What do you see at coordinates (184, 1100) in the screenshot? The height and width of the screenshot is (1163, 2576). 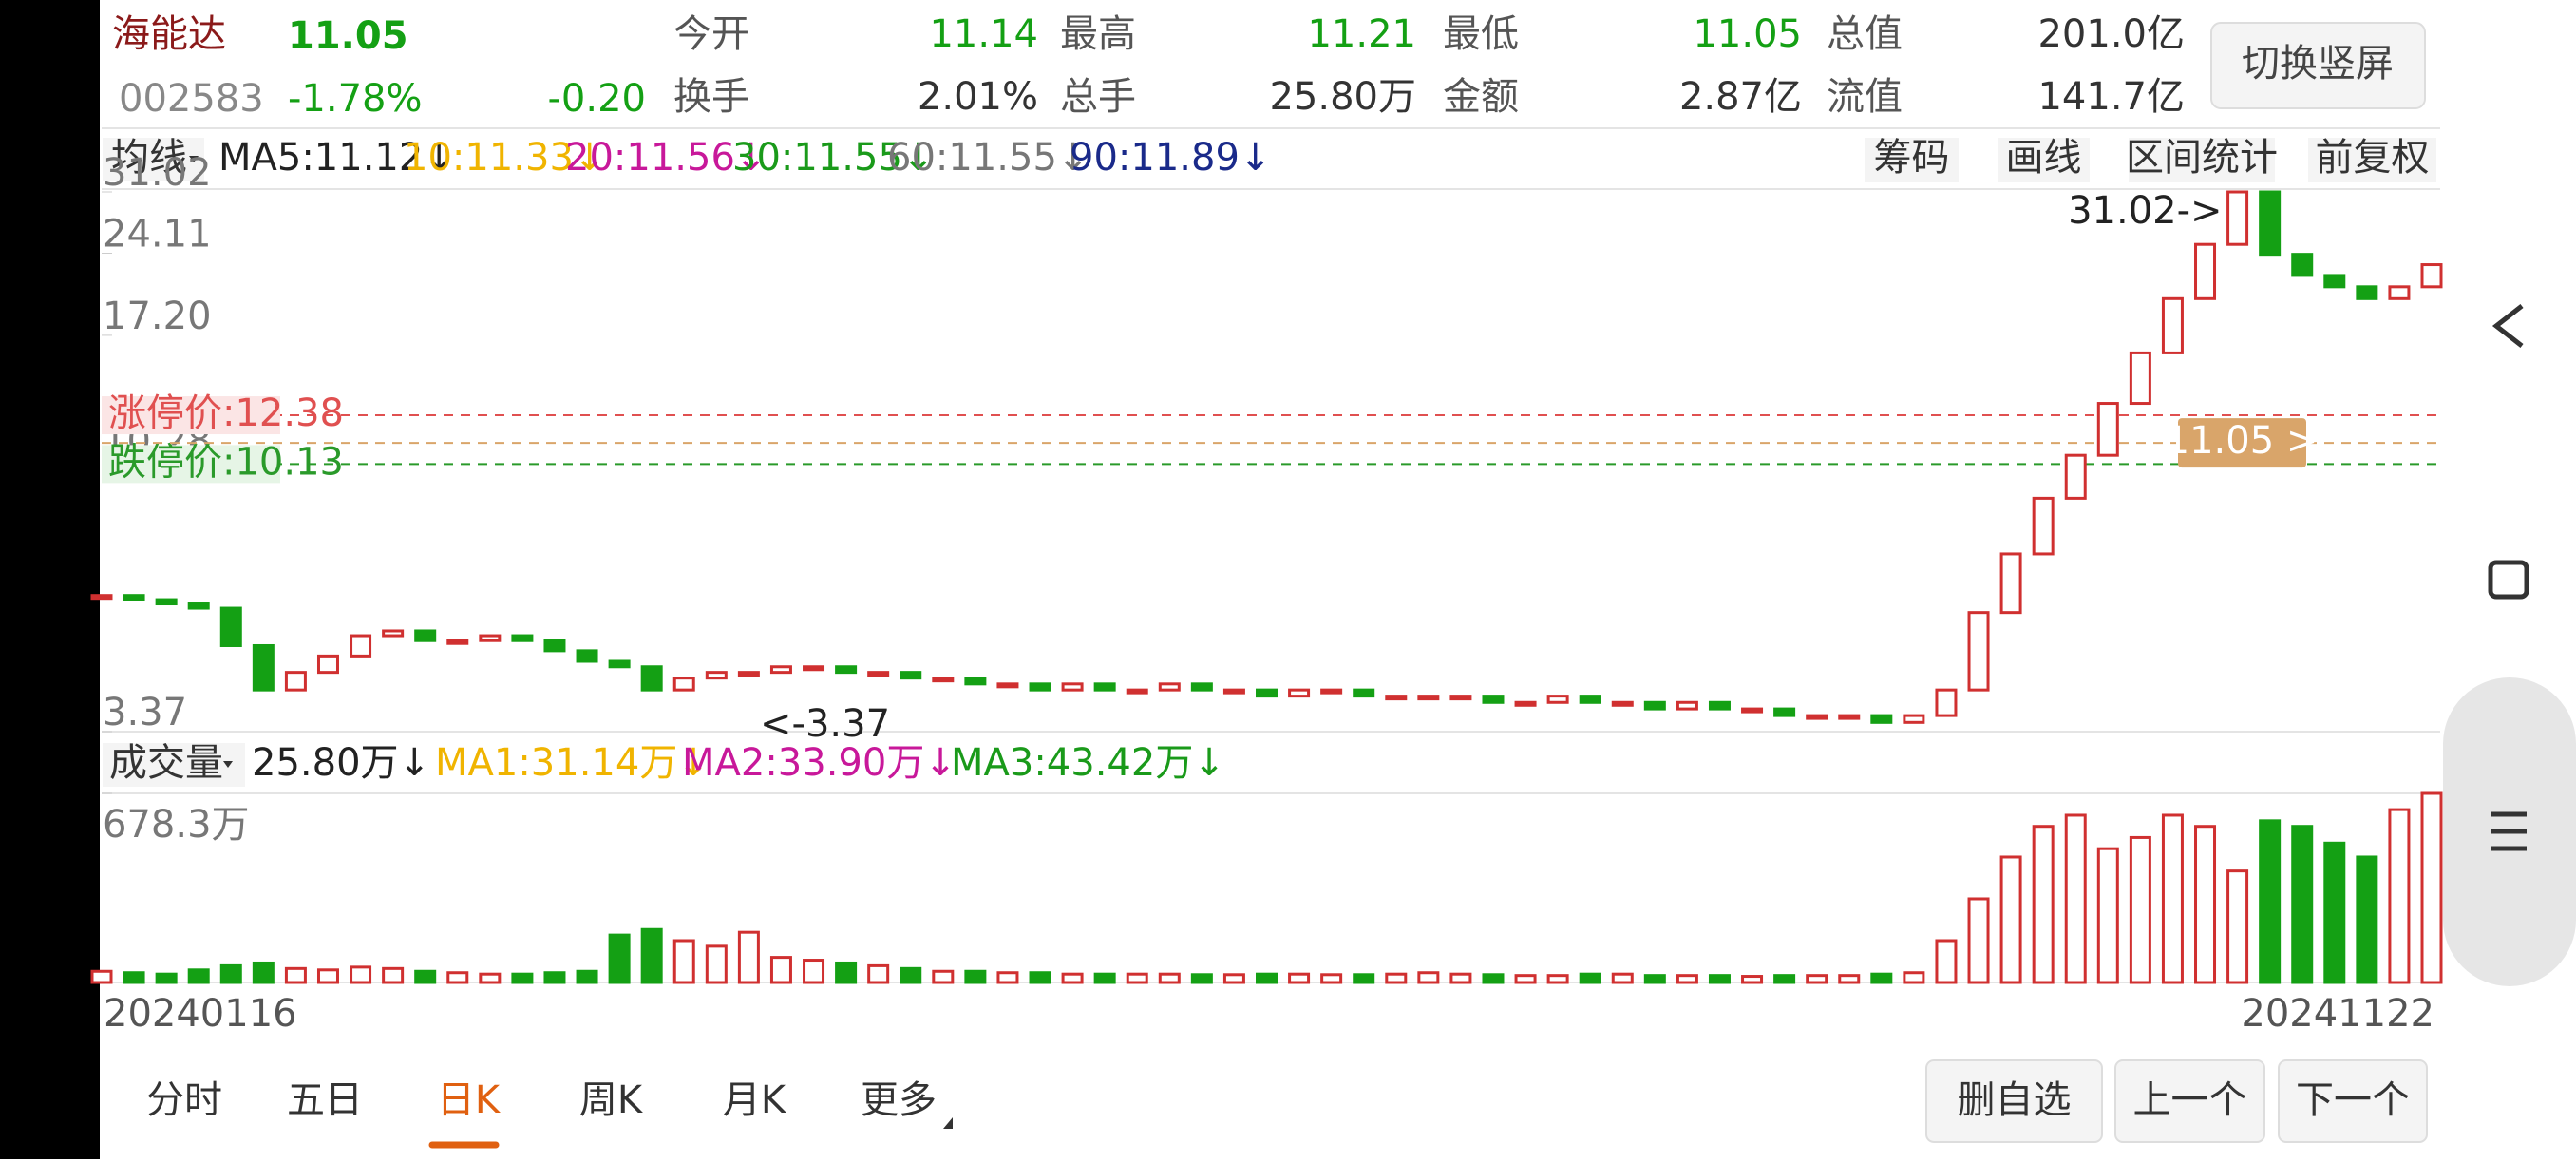 I see `tab: 分时` at bounding box center [184, 1100].